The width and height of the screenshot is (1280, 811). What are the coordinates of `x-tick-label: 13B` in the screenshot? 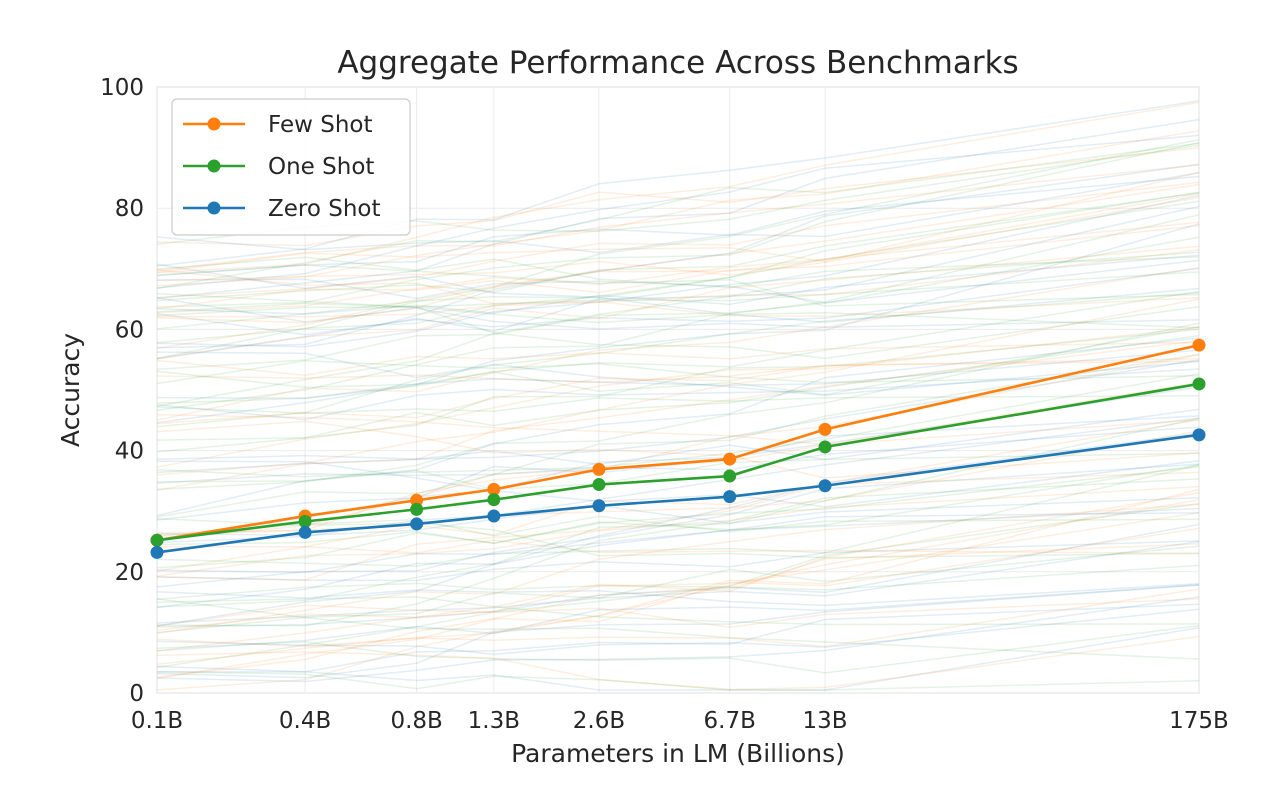 It's located at (825, 721).